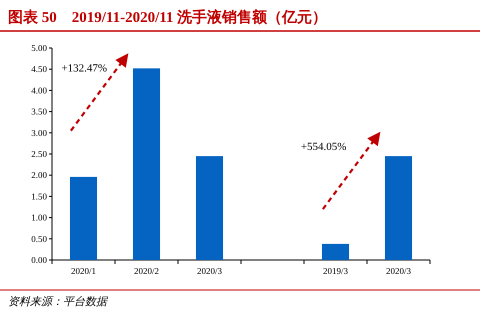 The image size is (480, 324). What do you see at coordinates (39, 69) in the screenshot?
I see `y-tick-label: 4.50` at bounding box center [39, 69].